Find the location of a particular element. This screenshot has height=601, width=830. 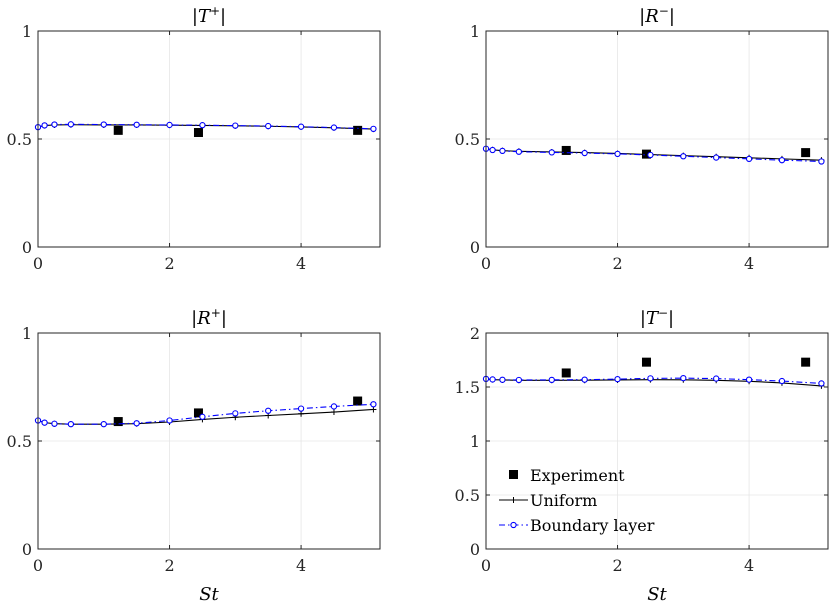

chart-title: |R−| is located at coordinates (657, 15).